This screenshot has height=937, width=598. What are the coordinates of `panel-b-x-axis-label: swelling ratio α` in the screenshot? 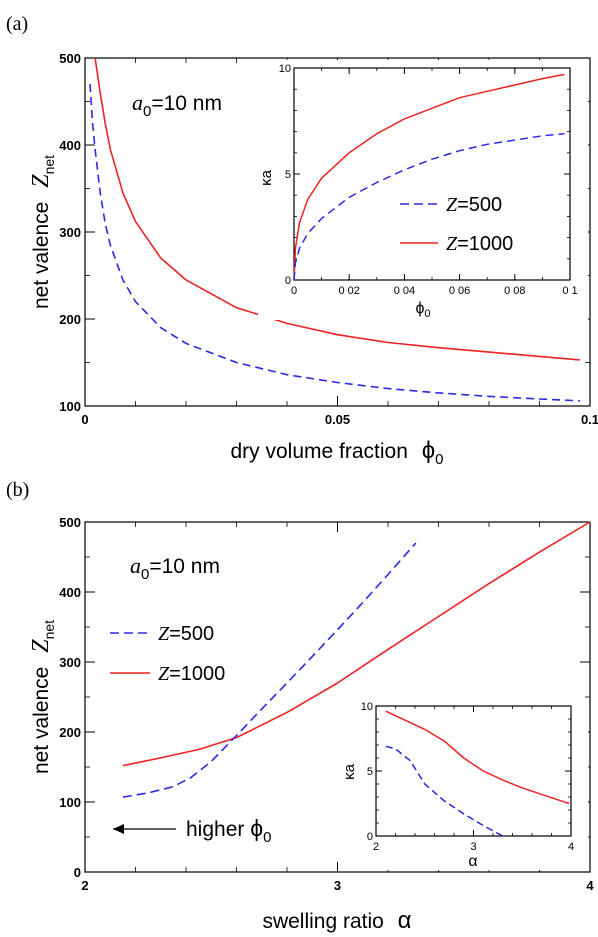 It's located at (336, 920).